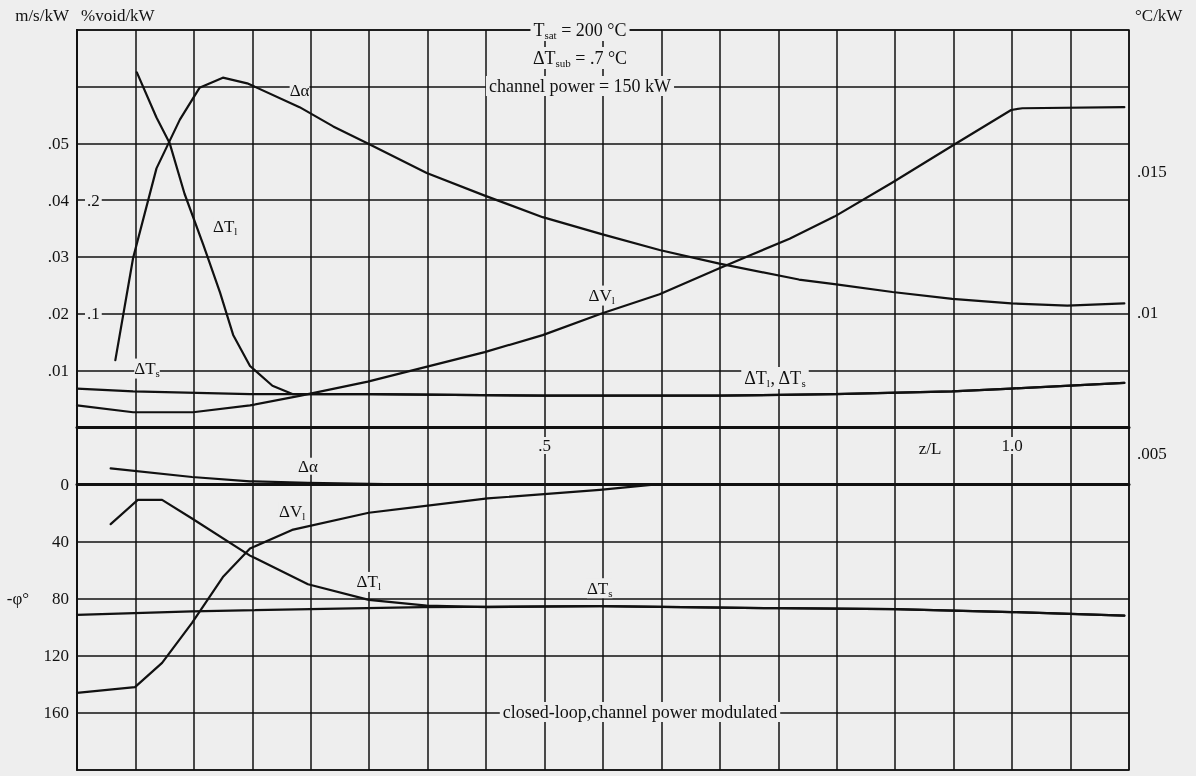 The width and height of the screenshot is (1196, 776). Describe the element at coordinates (1159, 15) in the screenshot. I see `y2-axis-title: °C/kW` at that location.